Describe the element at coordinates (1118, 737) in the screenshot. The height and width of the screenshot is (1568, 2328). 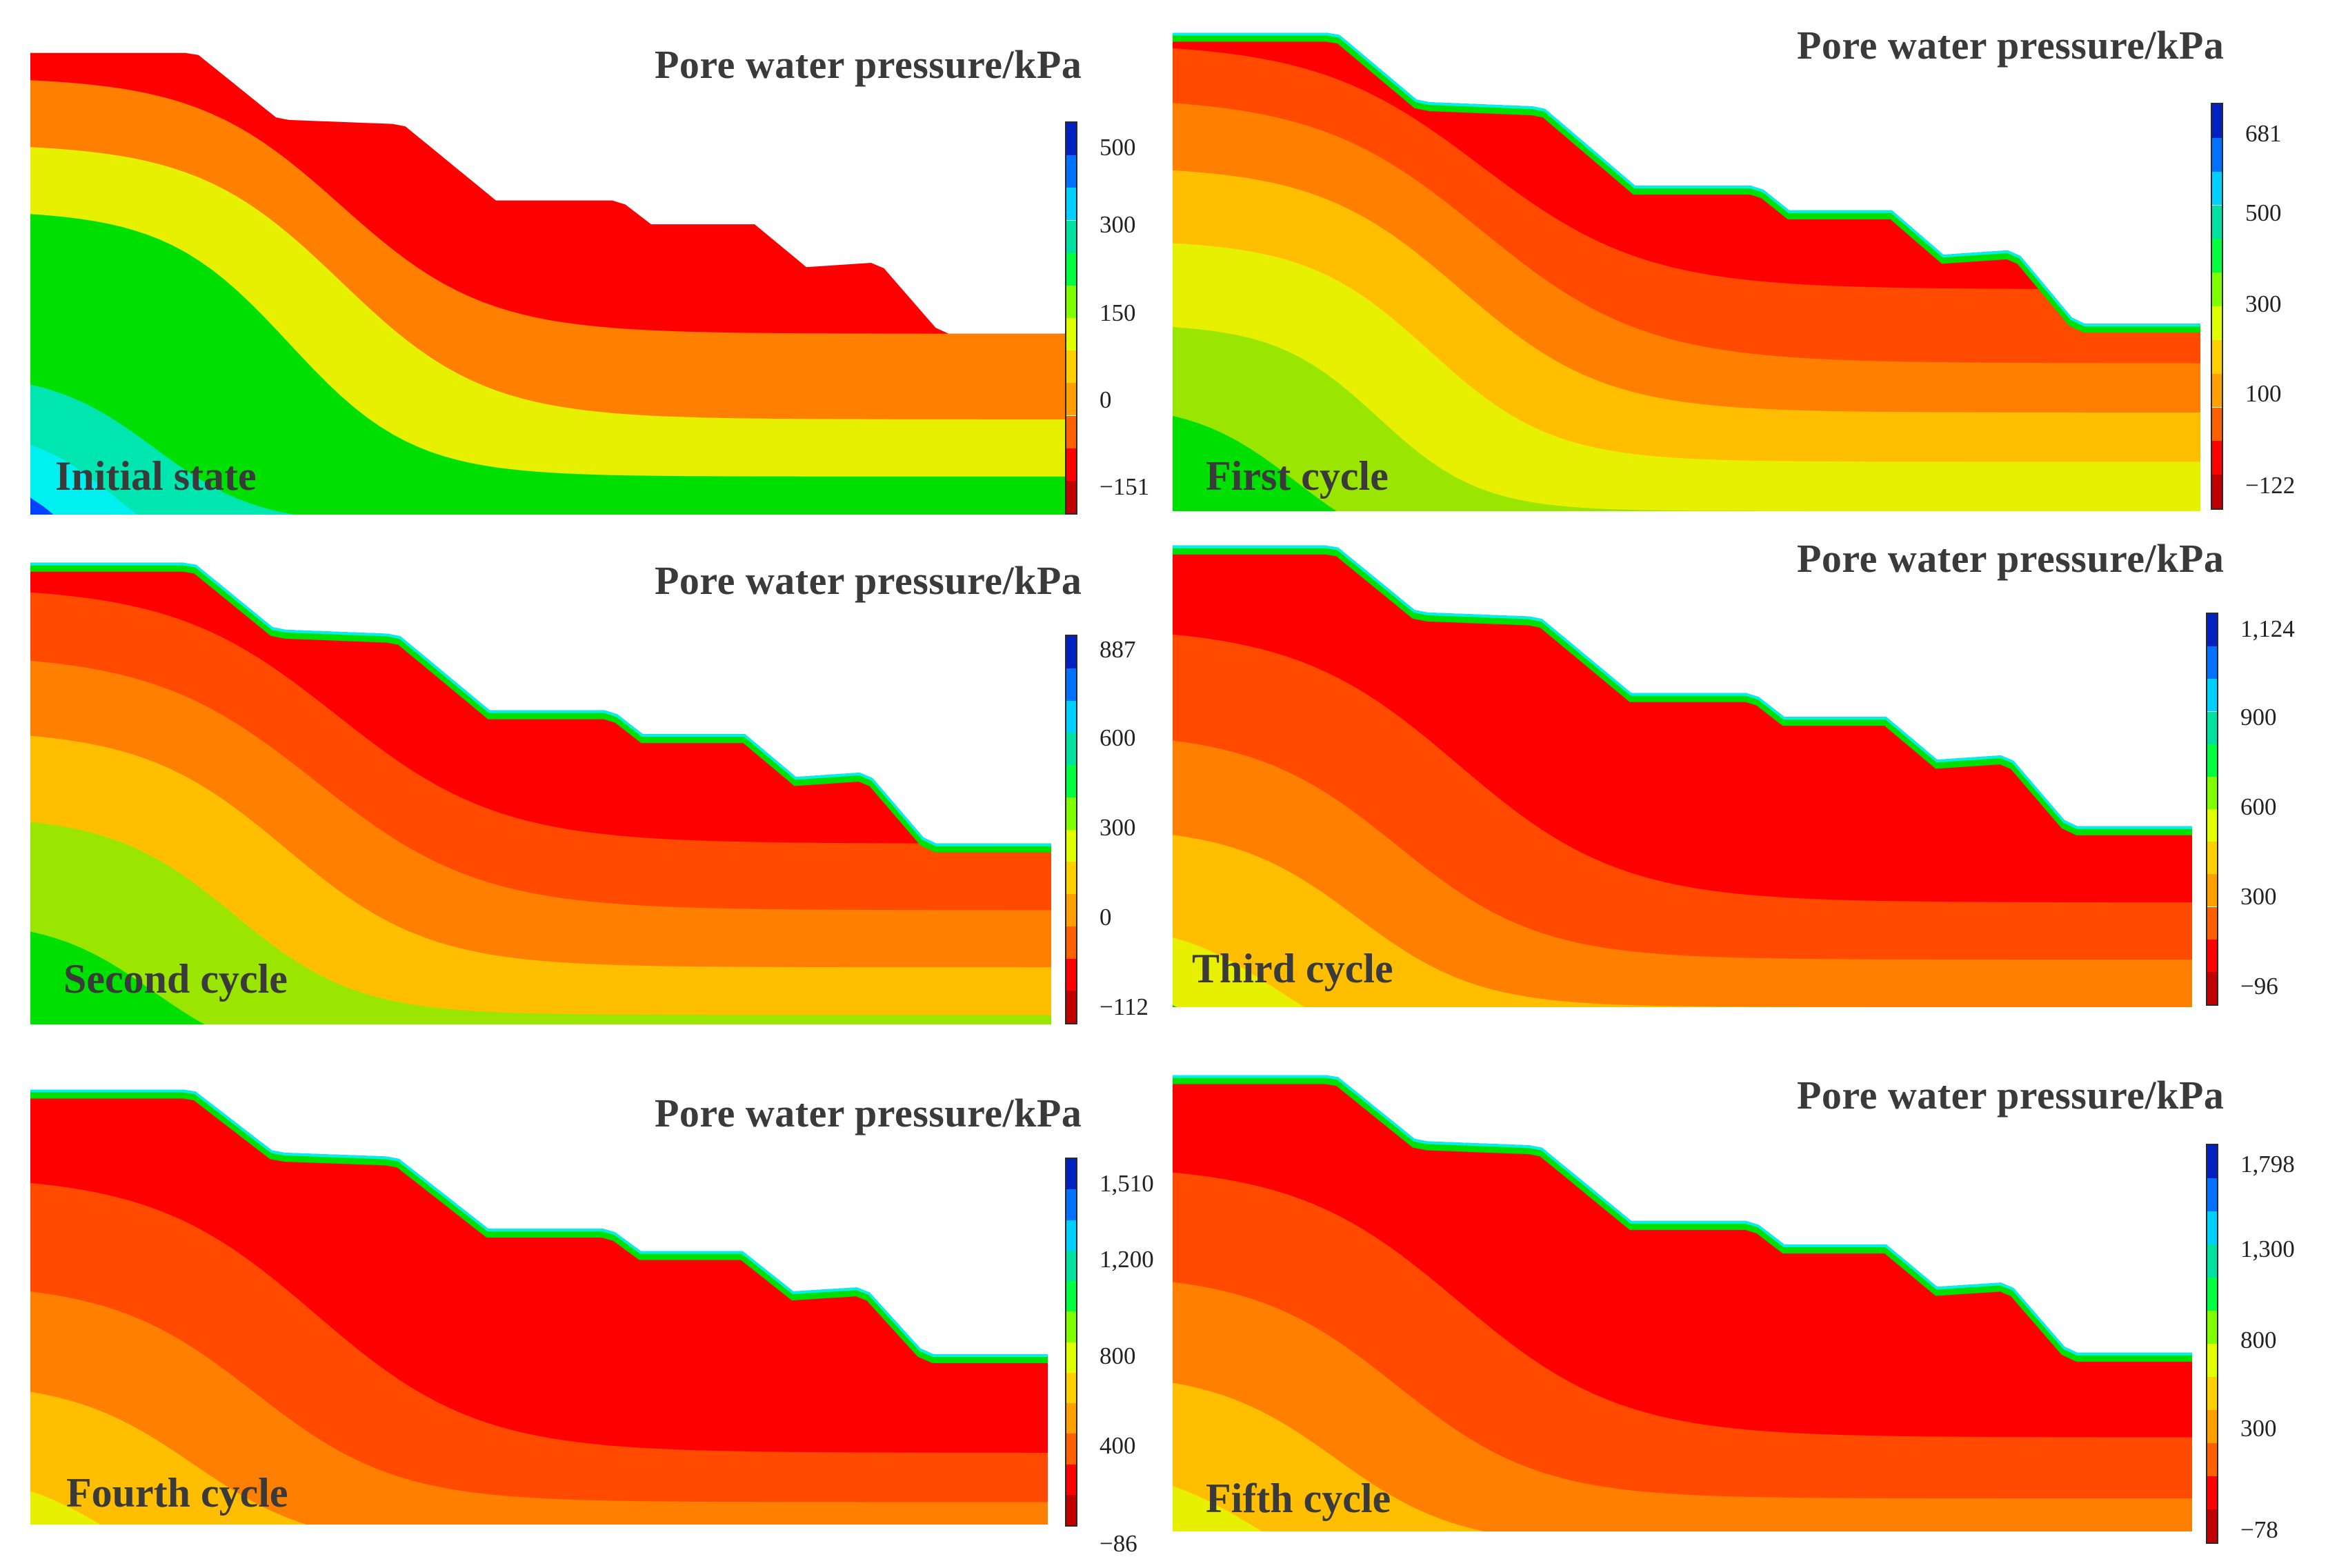
I see `colorbar-tick: 600` at that location.